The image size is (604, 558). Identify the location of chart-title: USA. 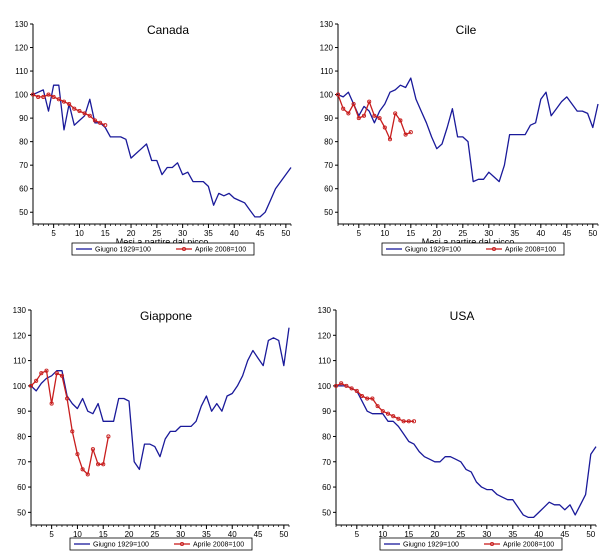
(462, 316).